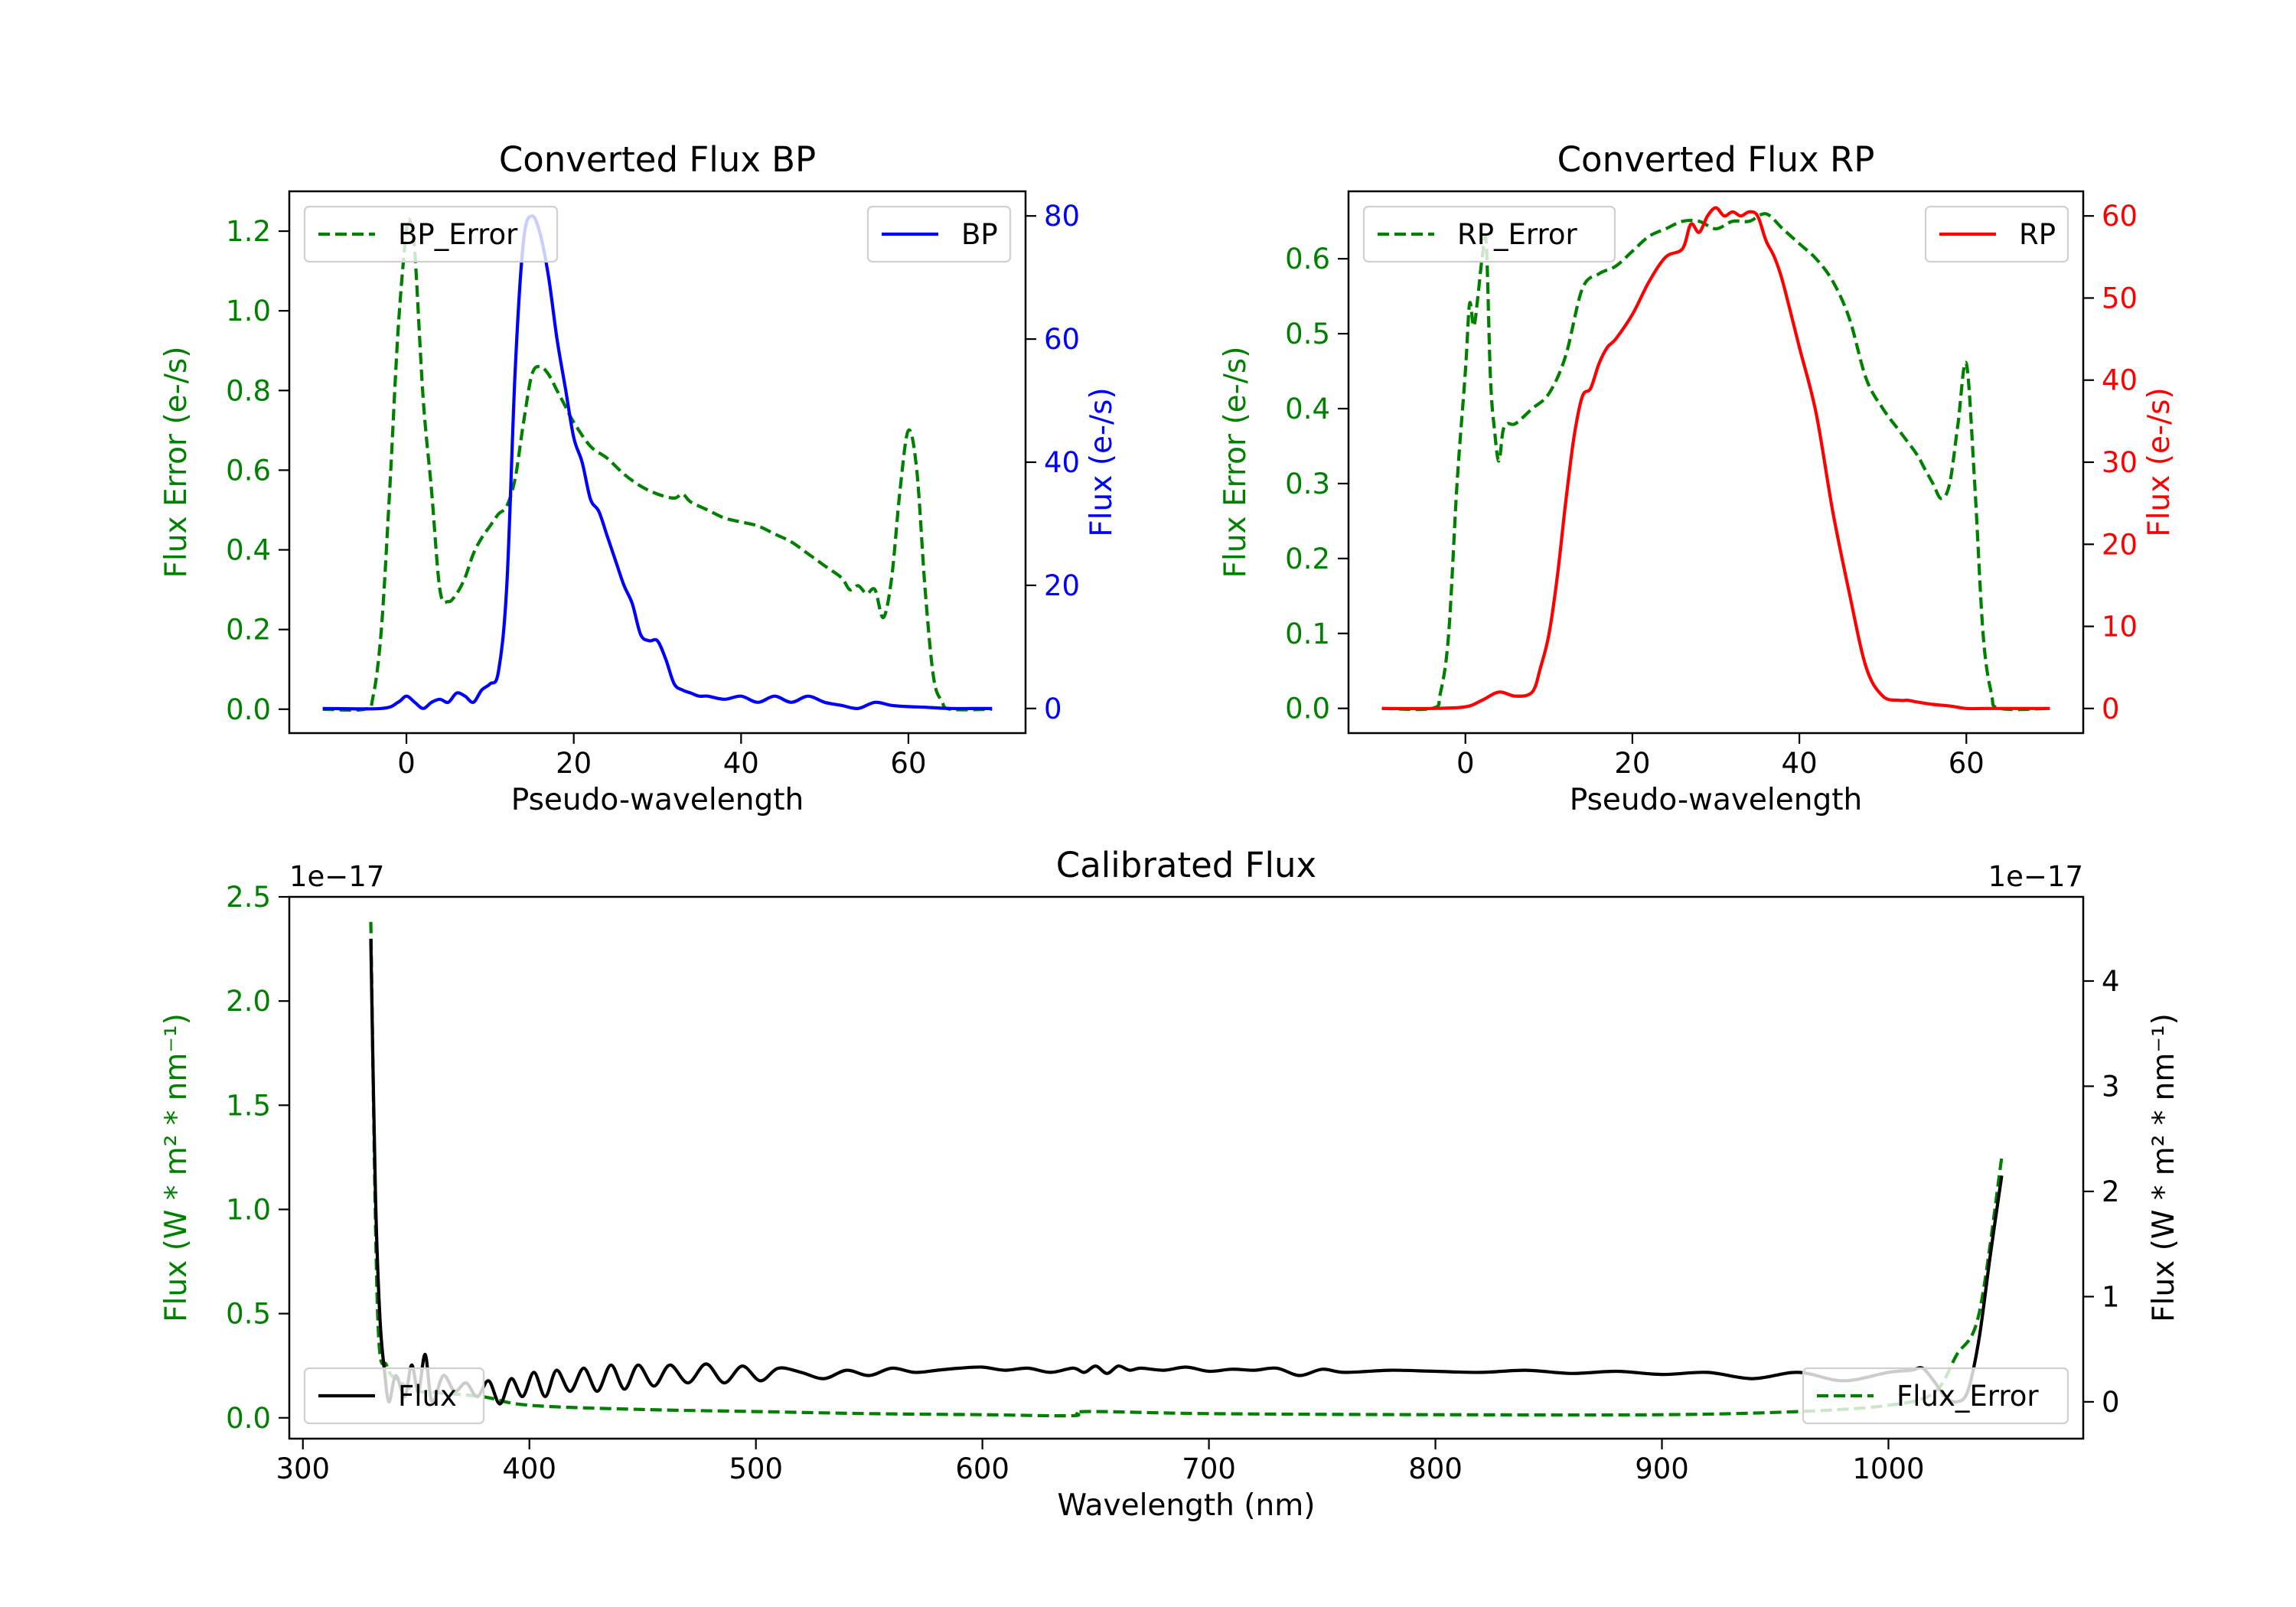 The width and height of the screenshot is (2296, 1607). I want to click on right-y-axis-label: Flux (W * m² * nm⁻¹), so click(2164, 1167).